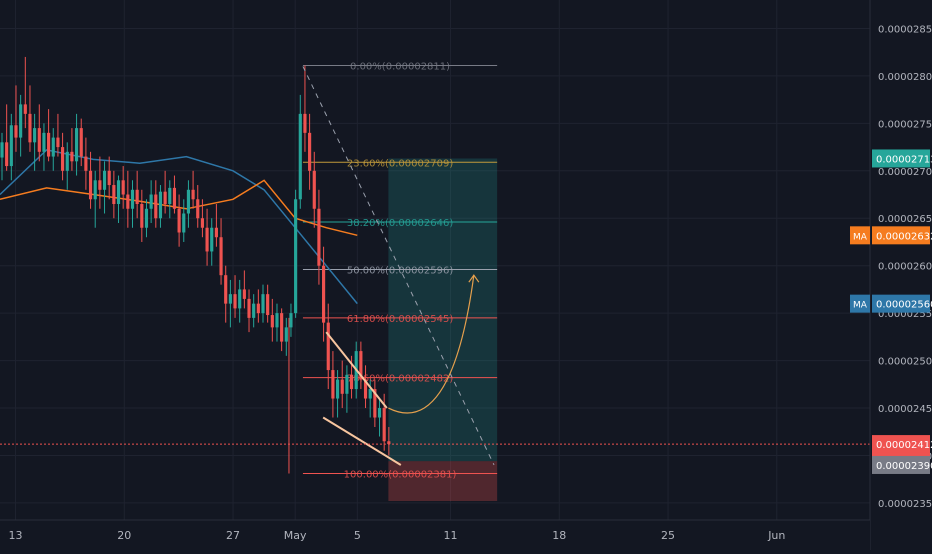  I want to click on time-tick-label: 13, so click(16, 535).